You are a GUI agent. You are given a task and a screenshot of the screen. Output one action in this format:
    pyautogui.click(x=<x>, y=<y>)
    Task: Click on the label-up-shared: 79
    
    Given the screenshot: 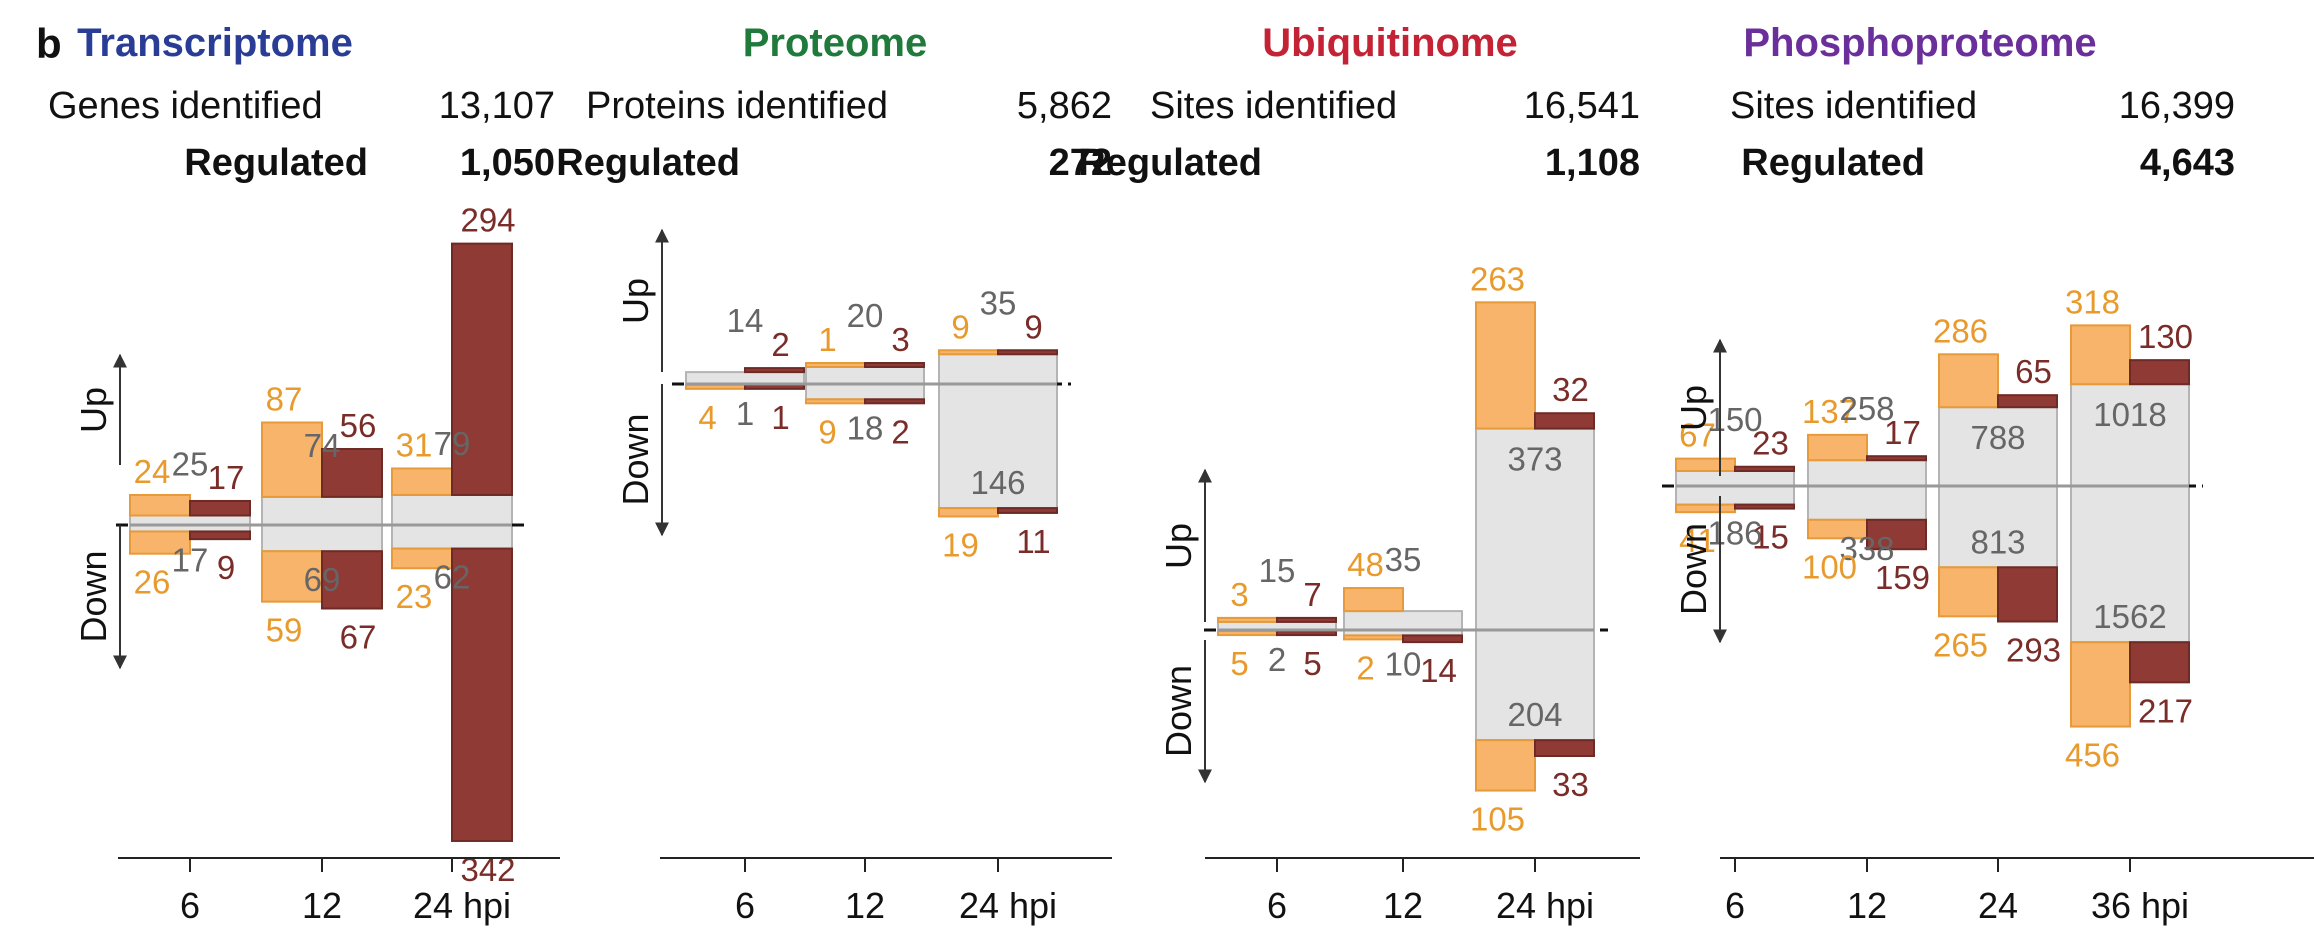 What is the action you would take?
    pyautogui.click(x=452, y=443)
    